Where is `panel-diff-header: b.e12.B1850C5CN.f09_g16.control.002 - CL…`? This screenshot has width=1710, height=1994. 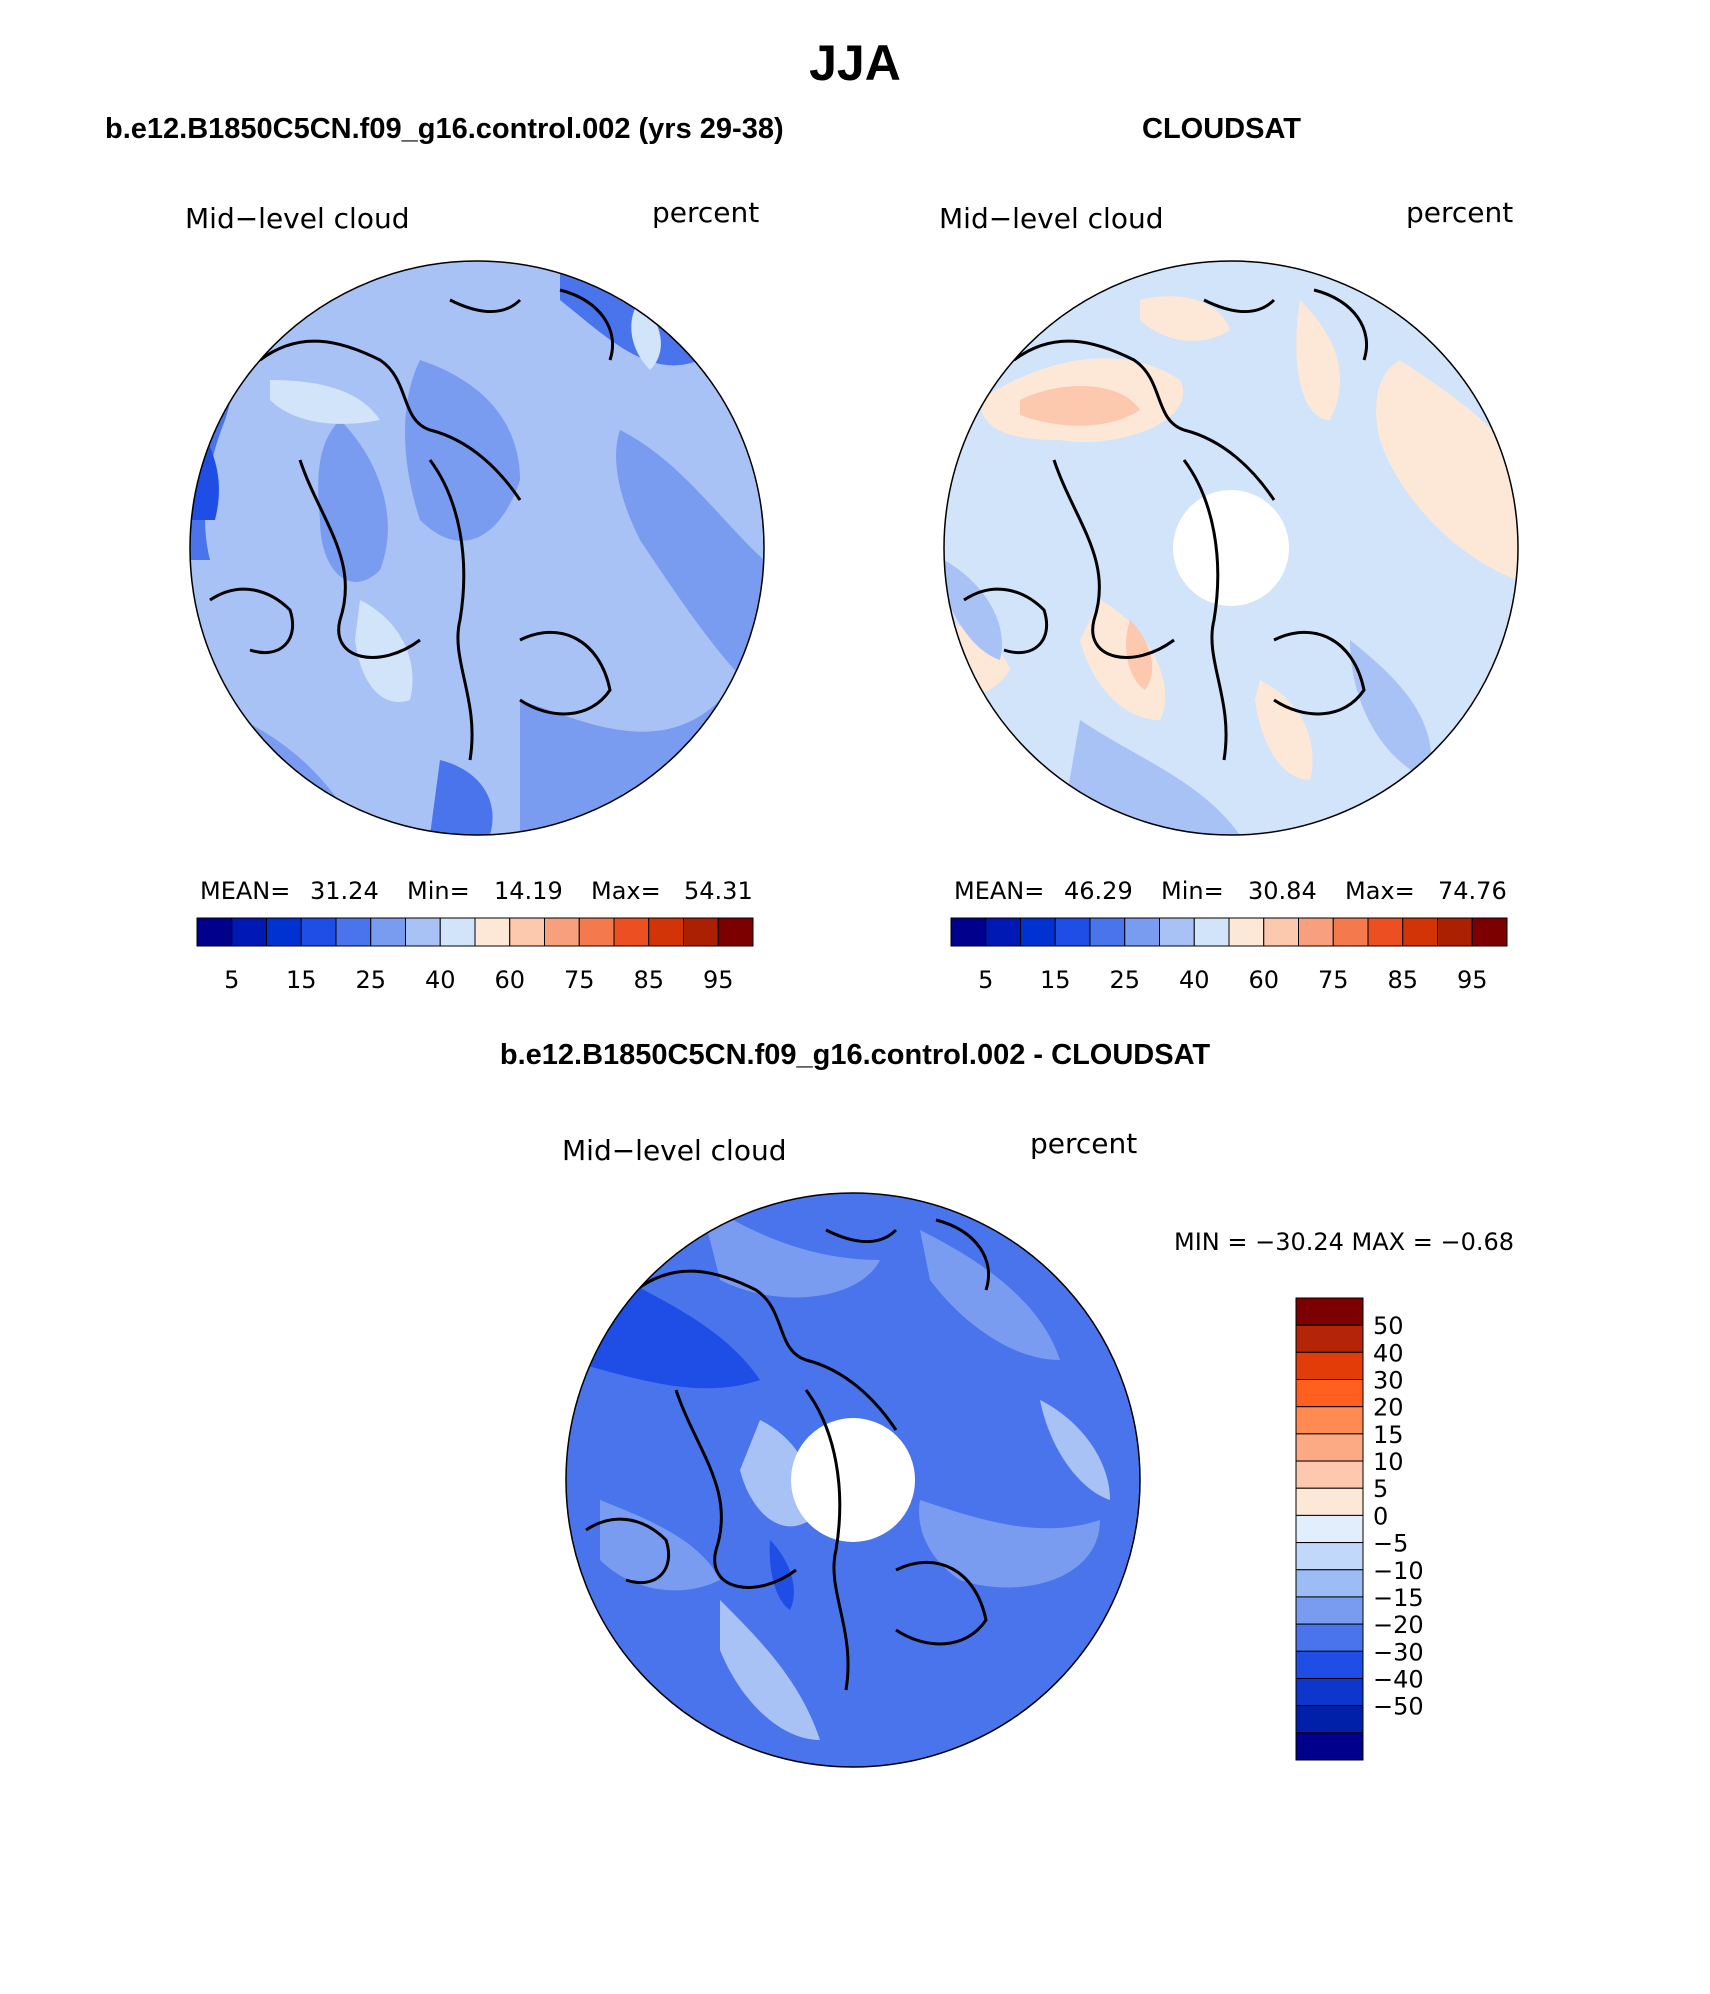 panel-diff-header: b.e12.B1850C5CN.f09_g16.control.002 - CL… is located at coordinates (855, 1055).